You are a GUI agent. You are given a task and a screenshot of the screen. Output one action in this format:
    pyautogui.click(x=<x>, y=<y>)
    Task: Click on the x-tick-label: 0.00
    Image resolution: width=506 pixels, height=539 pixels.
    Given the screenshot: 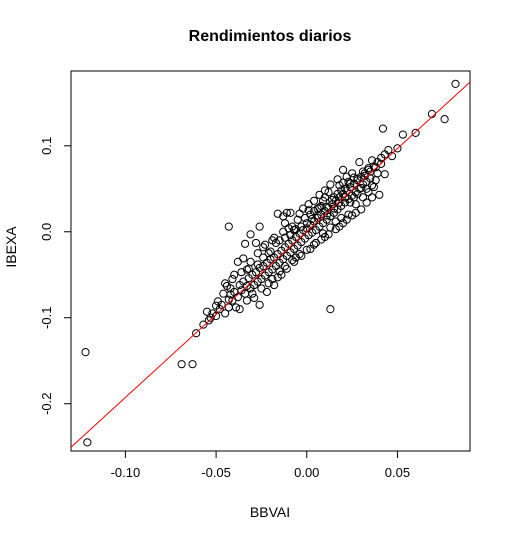 What is the action you would take?
    pyautogui.click(x=306, y=472)
    